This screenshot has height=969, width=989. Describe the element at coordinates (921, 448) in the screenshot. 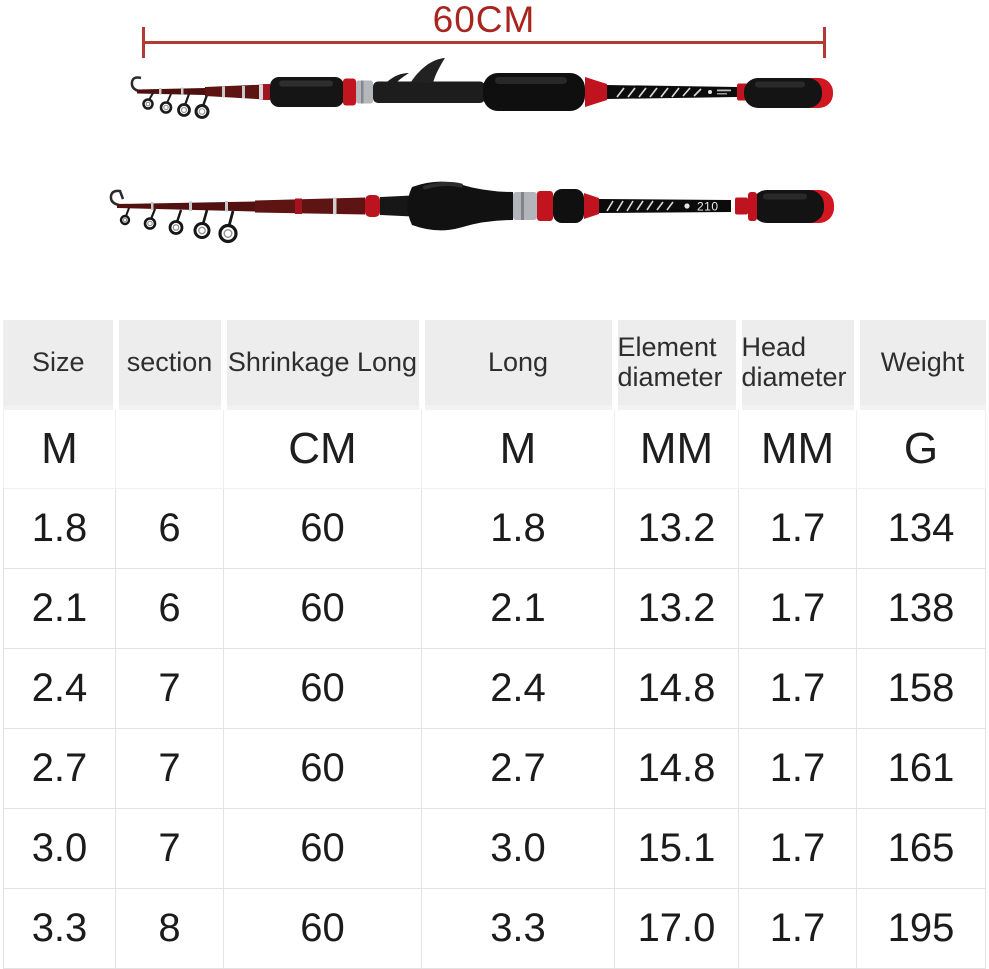

I see `column-unit: G` at that location.